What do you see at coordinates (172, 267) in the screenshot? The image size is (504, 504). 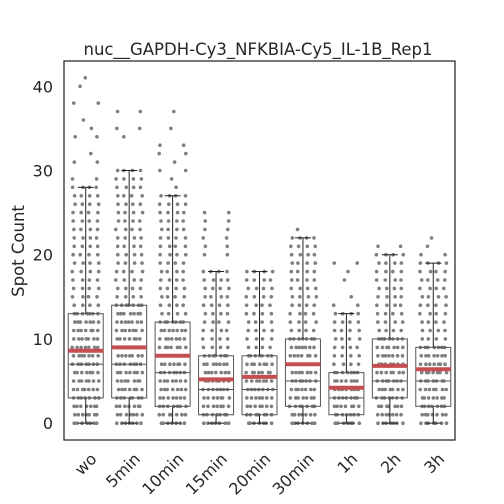 I see `point-column` at bounding box center [172, 267].